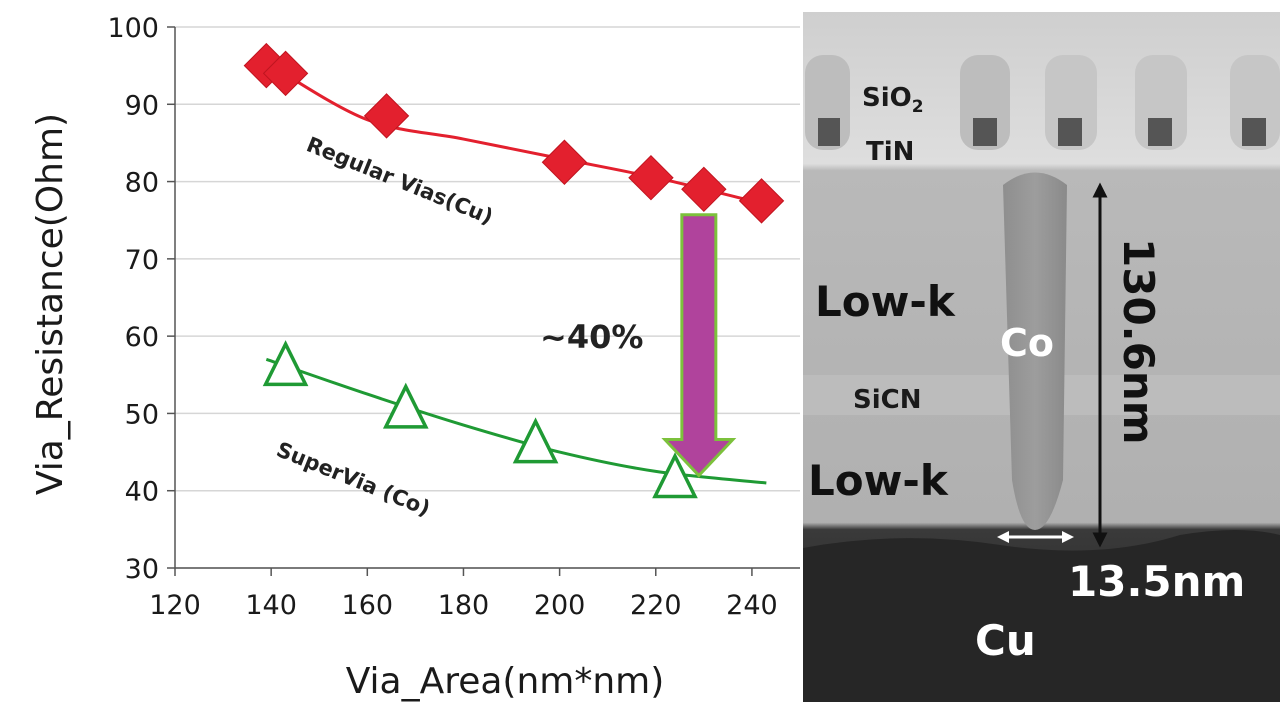  Describe the element at coordinates (1042, 102) in the screenshot. I see `sio2-tin-caps` at that location.